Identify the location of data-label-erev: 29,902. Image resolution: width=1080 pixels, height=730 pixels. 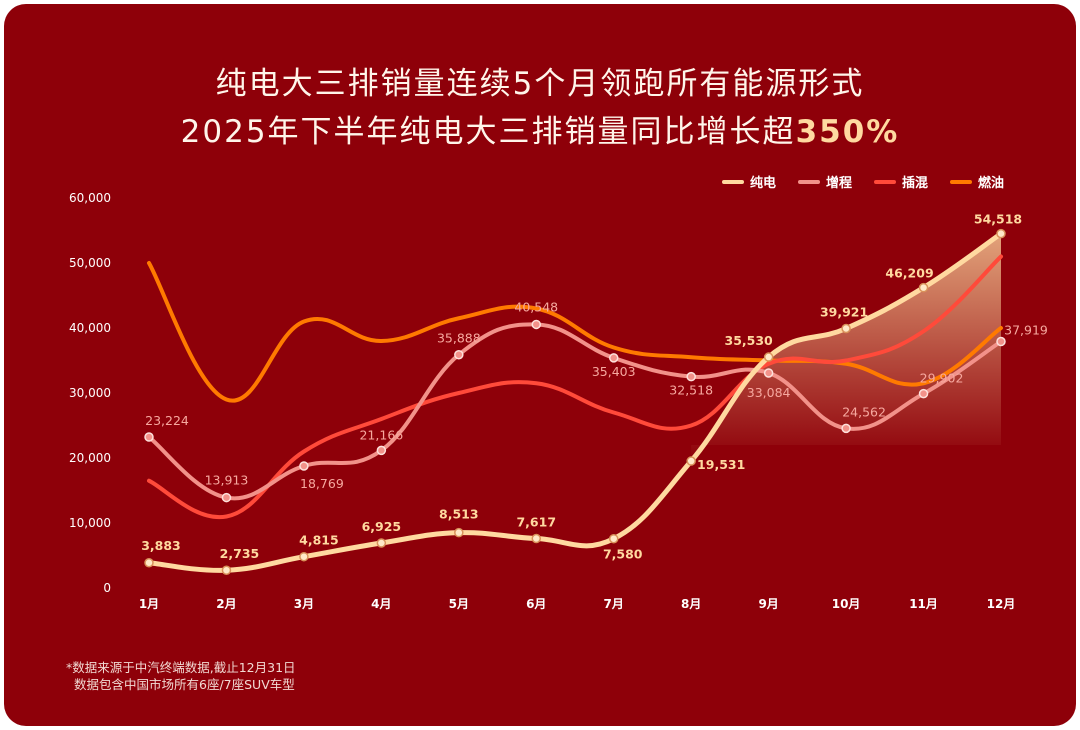
(942, 378).